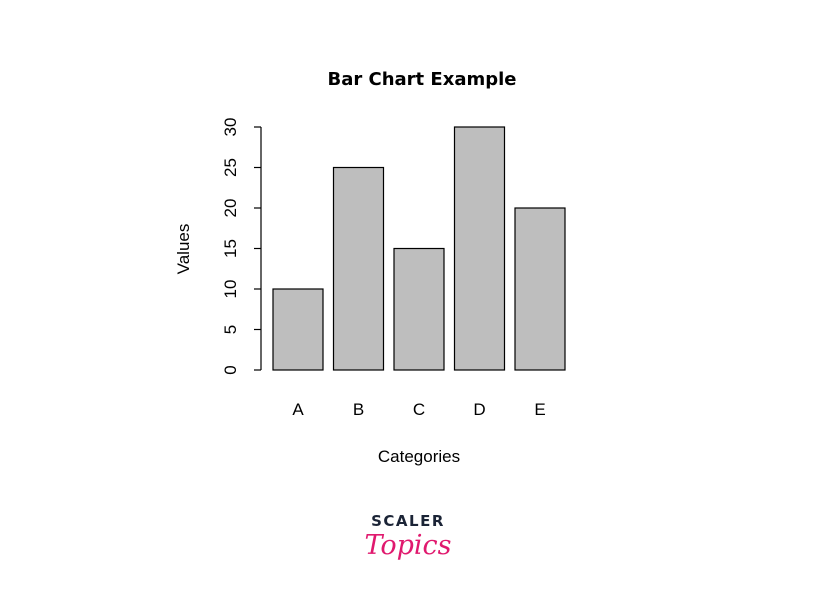 This screenshot has height=615, width=817. What do you see at coordinates (183, 249) in the screenshot?
I see `y-axis-label: Values` at bounding box center [183, 249].